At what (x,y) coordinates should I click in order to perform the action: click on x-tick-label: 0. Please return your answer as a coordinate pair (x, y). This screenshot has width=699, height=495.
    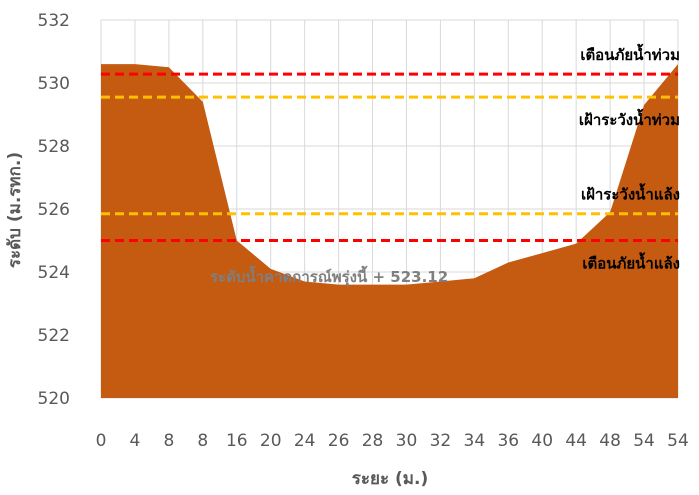
    Looking at the image, I should click on (101, 441).